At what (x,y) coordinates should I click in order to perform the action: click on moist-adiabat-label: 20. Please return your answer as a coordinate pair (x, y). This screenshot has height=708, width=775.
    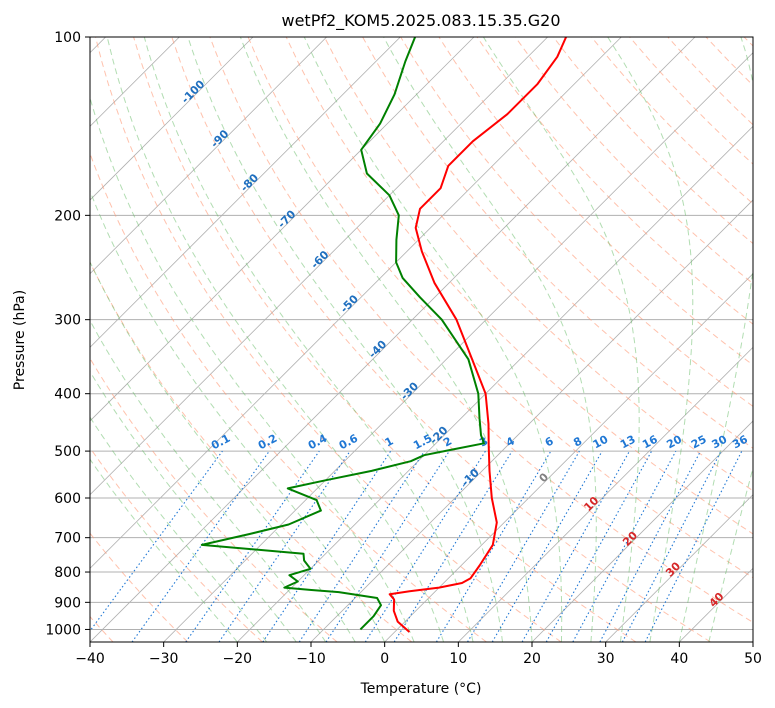
    Looking at the image, I should click on (630, 539).